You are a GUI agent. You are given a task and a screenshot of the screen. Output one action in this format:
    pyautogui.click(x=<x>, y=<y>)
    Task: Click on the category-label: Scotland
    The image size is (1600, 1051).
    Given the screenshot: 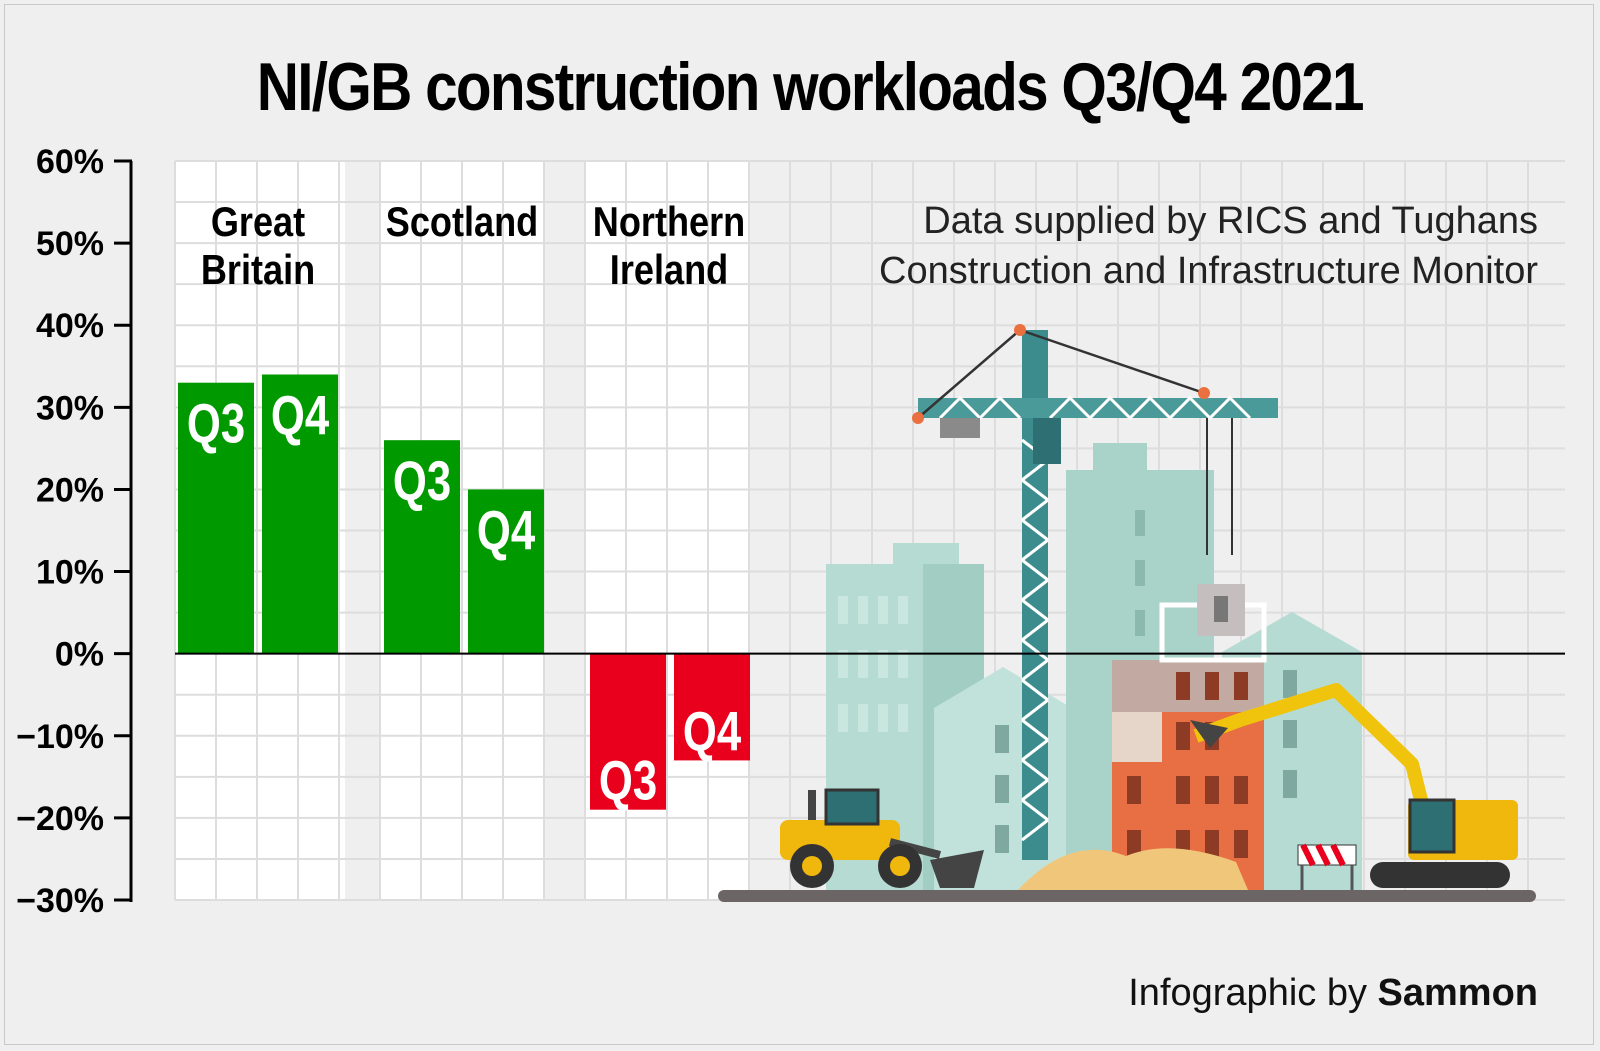 What is the action you would take?
    pyautogui.click(x=462, y=223)
    